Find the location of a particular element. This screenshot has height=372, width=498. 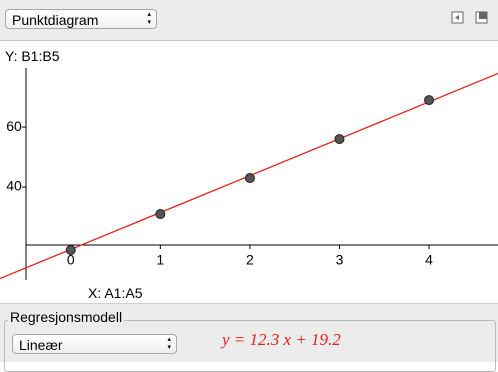

model-dropdown: Lineær is located at coordinates (94, 344).